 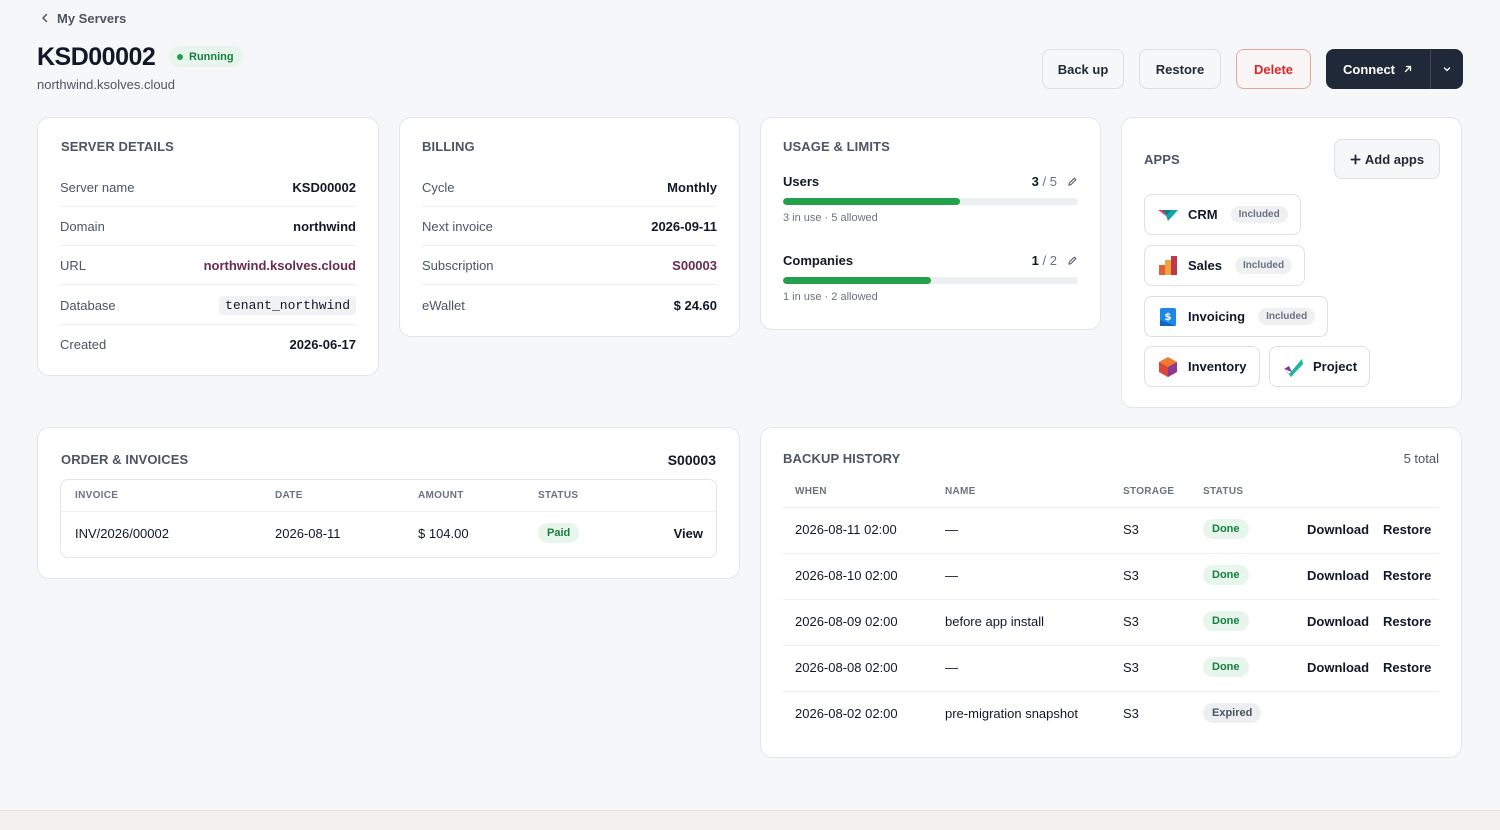 I want to click on usage-label: Users, so click(x=801, y=181).